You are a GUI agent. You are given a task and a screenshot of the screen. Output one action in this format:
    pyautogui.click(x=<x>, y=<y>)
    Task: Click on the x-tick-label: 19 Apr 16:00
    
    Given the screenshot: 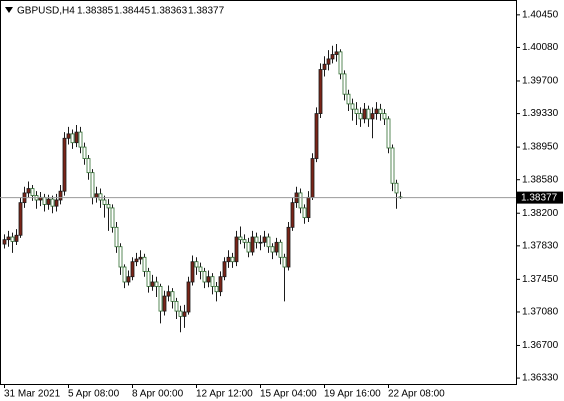 What is the action you would take?
    pyautogui.click(x=352, y=394)
    